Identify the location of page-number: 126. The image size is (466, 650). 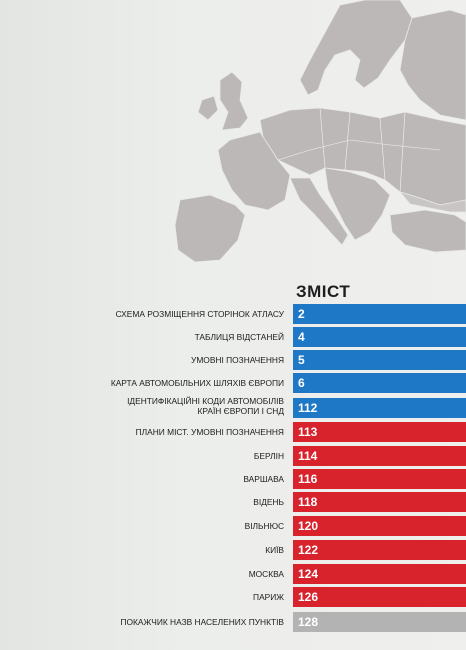
(308, 597).